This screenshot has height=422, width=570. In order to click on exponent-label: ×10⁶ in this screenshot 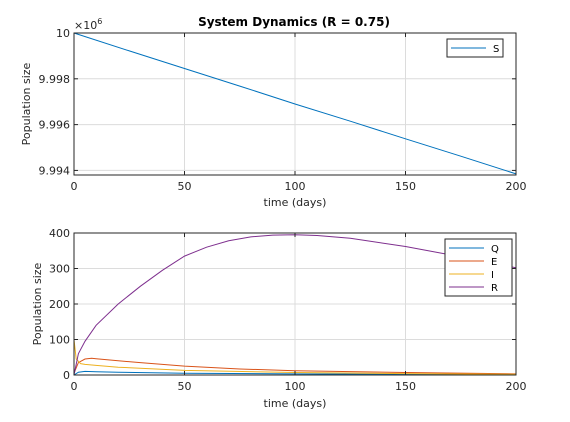, I will do `click(88, 24)`.